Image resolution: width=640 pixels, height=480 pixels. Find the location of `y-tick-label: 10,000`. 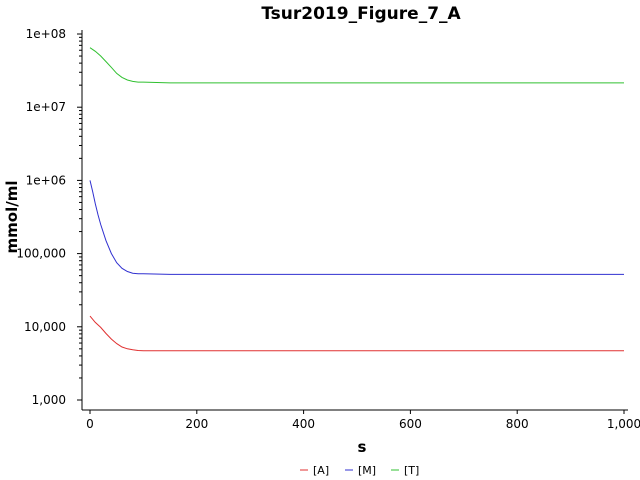

y-tick-label: 10,000 is located at coordinates (45, 327).